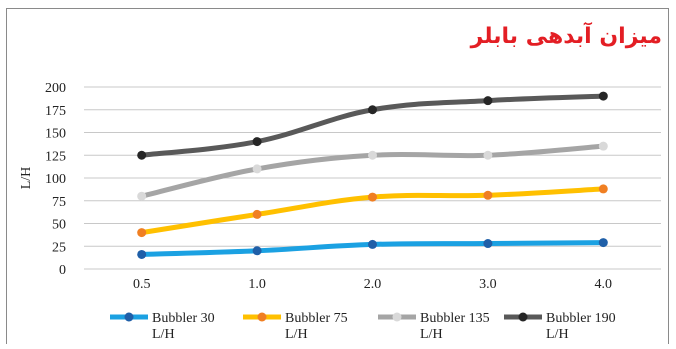 This screenshot has width=676, height=349. I want to click on x-tick-label: 0.5, so click(142, 284).